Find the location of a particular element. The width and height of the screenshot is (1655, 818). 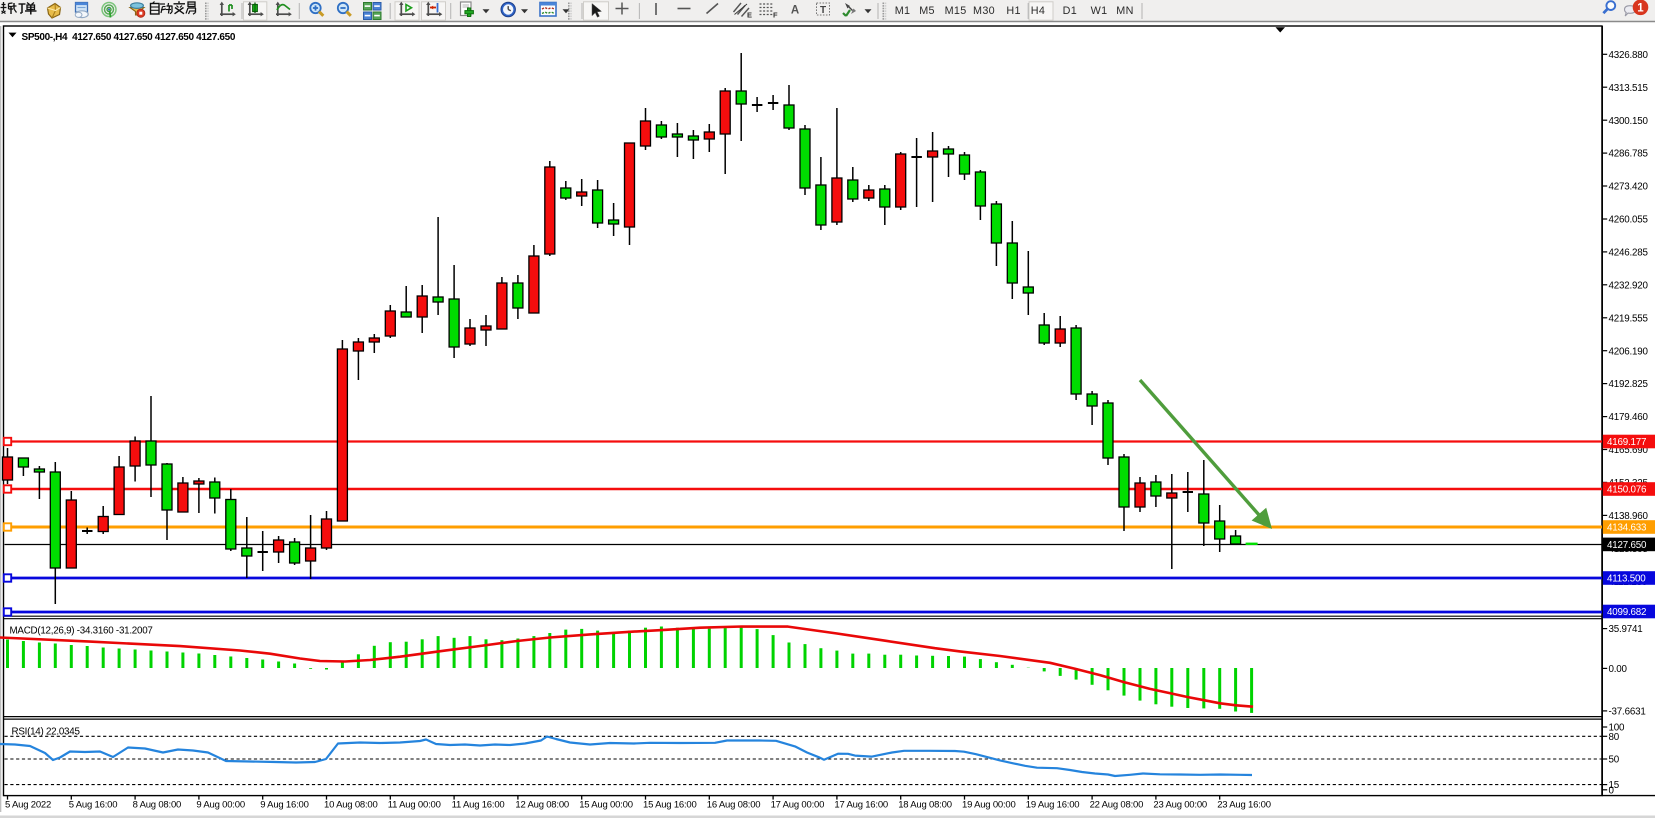

svg-text: 4326.880 is located at coordinates (1629, 55).